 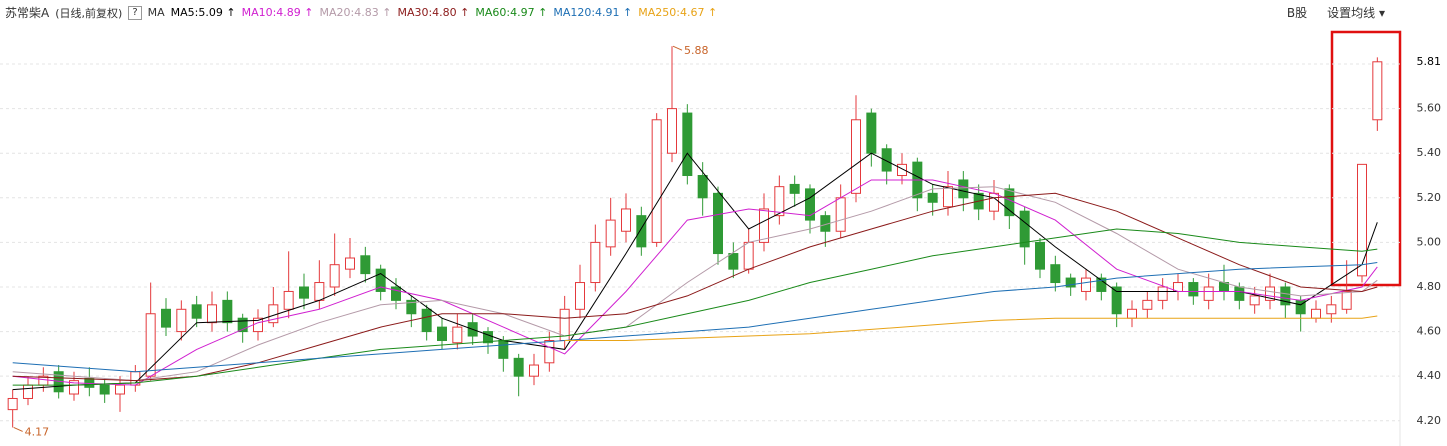 I want to click on ma-legend: MA5:5.09 ↑, so click(x=203, y=12).